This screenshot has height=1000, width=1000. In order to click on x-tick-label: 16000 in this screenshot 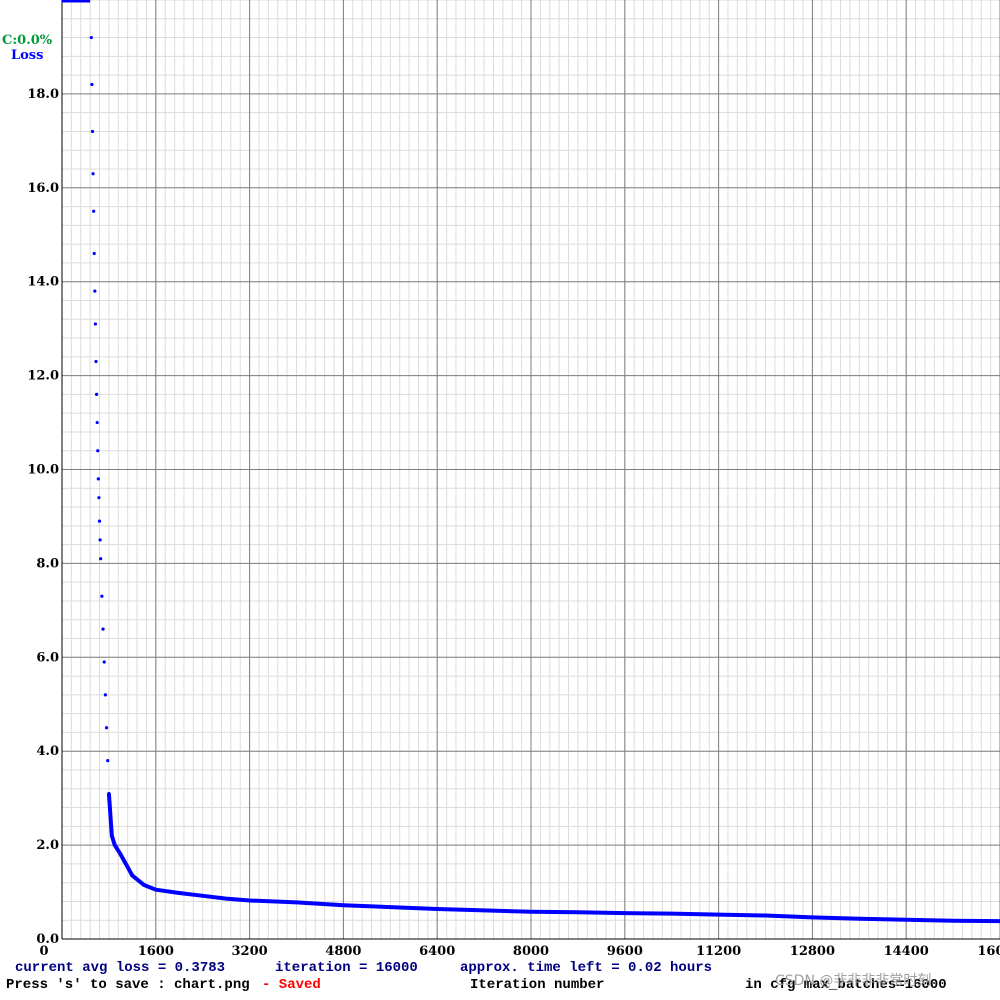, I will do `click(988, 951)`.